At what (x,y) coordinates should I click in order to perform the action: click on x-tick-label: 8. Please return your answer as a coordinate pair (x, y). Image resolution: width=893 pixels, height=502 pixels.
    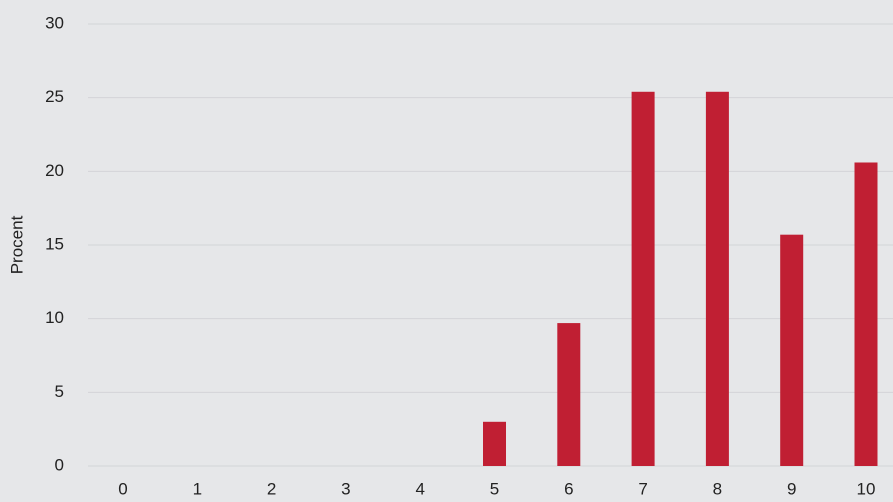
    Looking at the image, I should click on (717, 488).